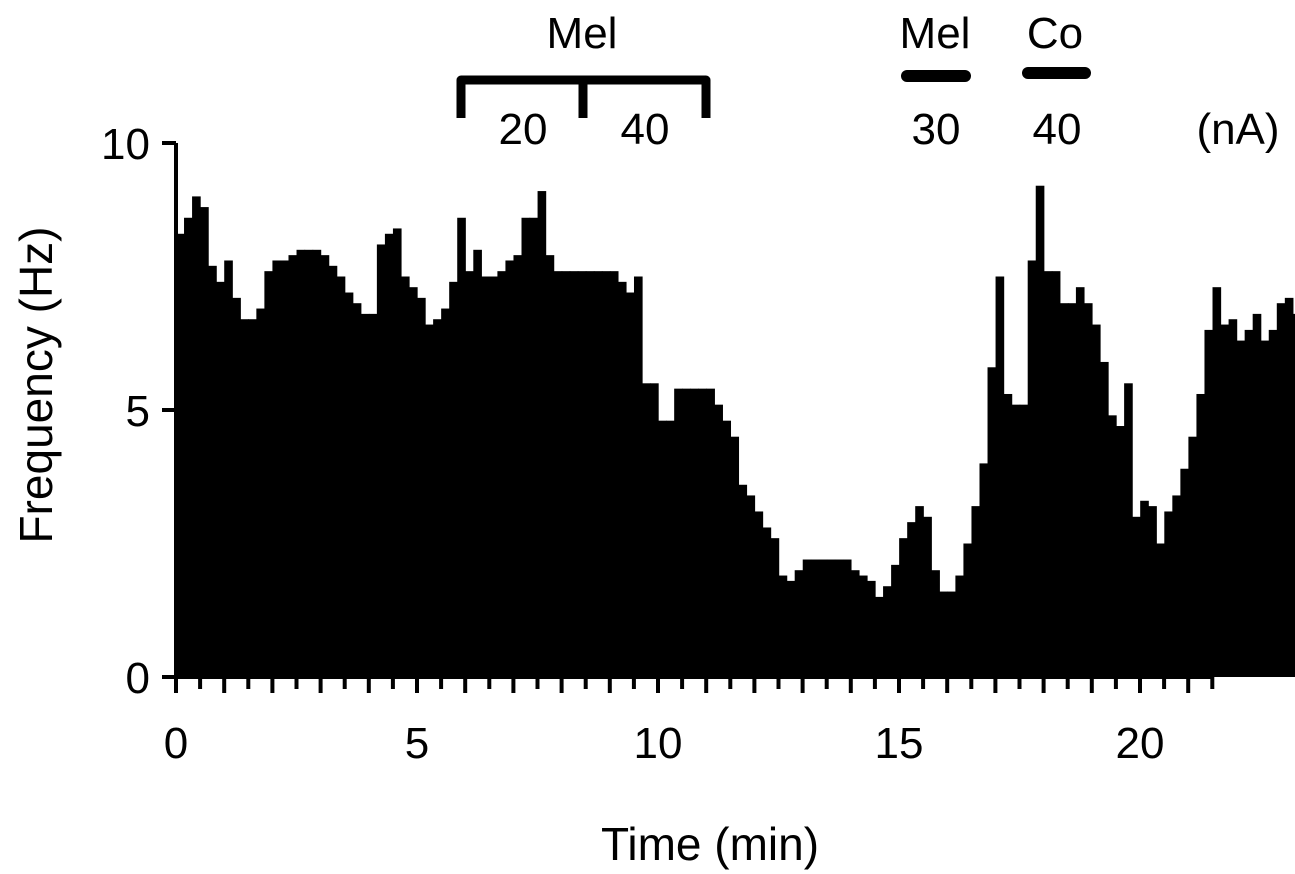 The width and height of the screenshot is (1295, 874). What do you see at coordinates (523, 129) in the screenshot?
I see `mel-dose-20: 20` at bounding box center [523, 129].